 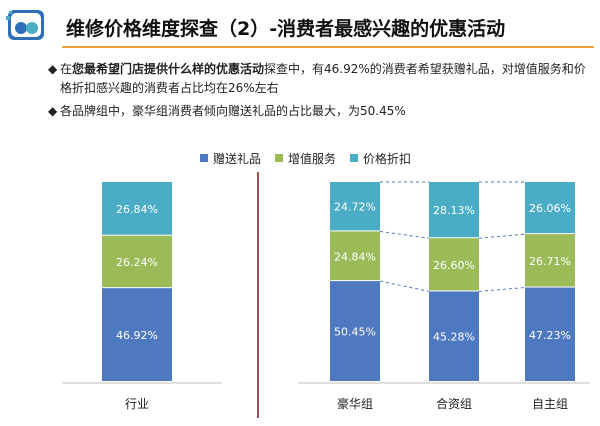 I want to click on chart-legend: 赠送礼品 增值服务 价格折扣, so click(x=305, y=158).